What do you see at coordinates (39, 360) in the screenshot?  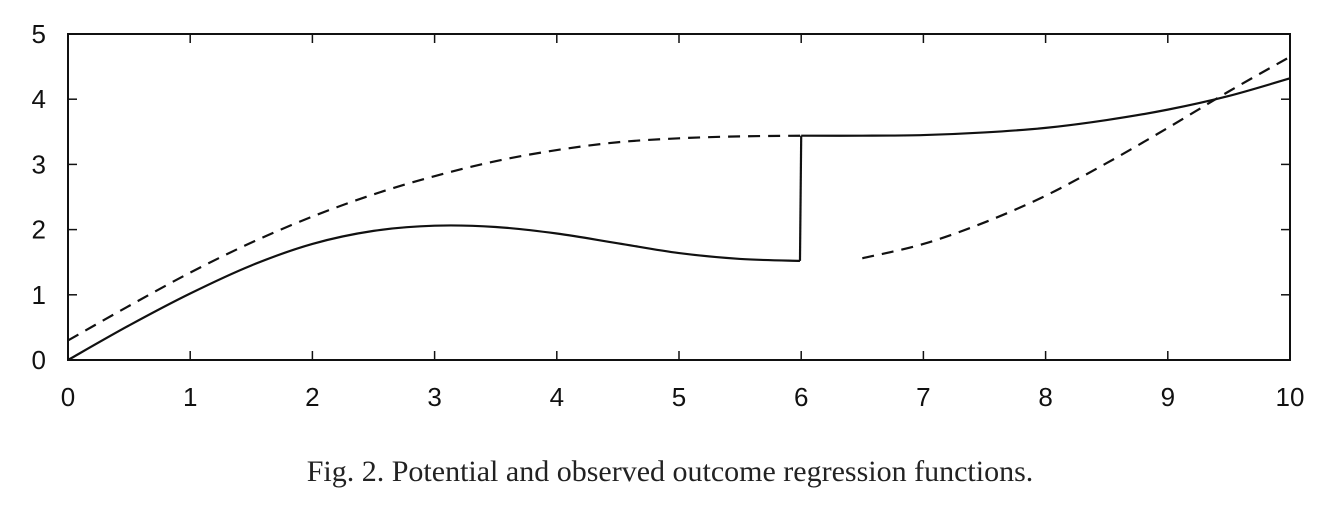 I see `y-tick-label: 0` at bounding box center [39, 360].